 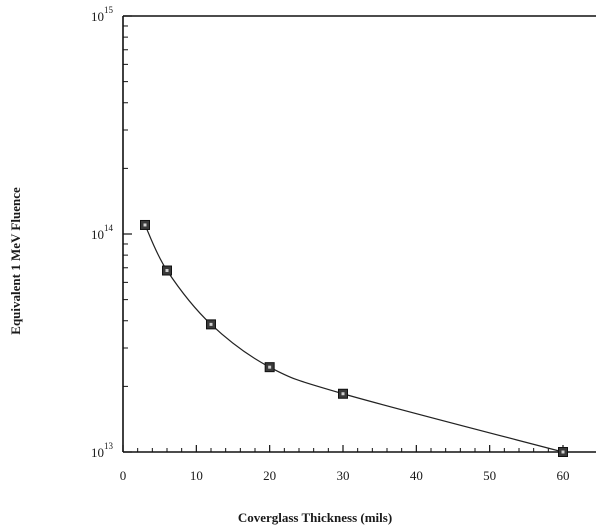 What do you see at coordinates (416, 475) in the screenshot?
I see `x-tick-label: 40` at bounding box center [416, 475].